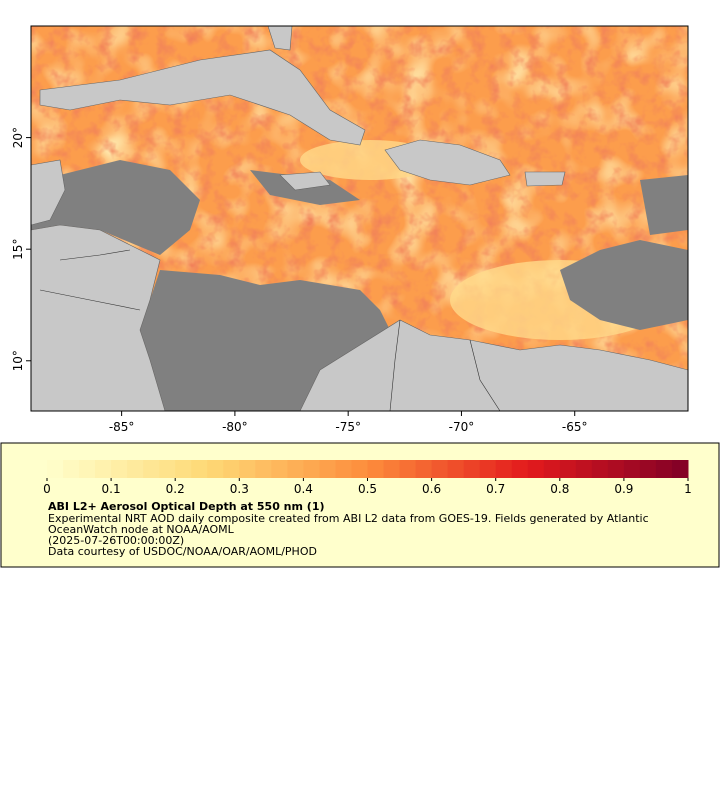 This screenshot has width=720, height=804. I want to click on colorbar-tick-label: 0.3, so click(239, 489).